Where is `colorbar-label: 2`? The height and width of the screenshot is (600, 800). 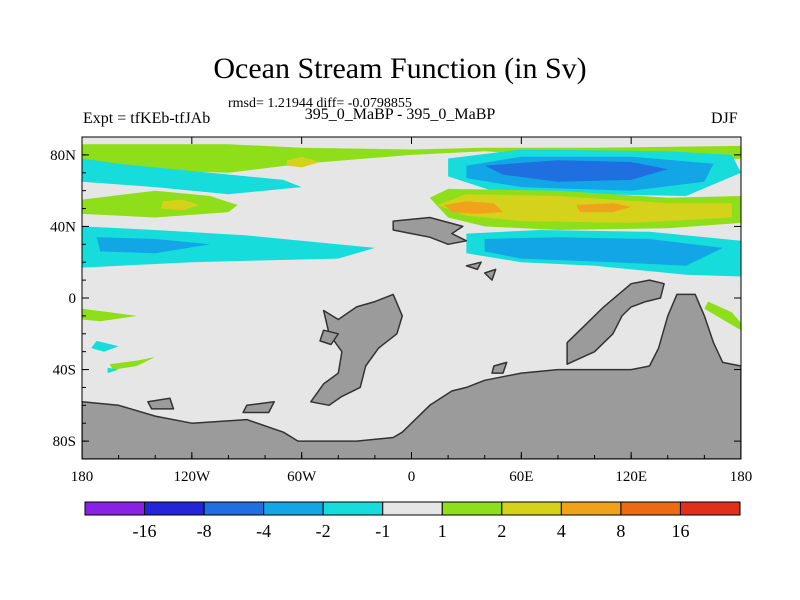 colorbar-label: 2 is located at coordinates (501, 531).